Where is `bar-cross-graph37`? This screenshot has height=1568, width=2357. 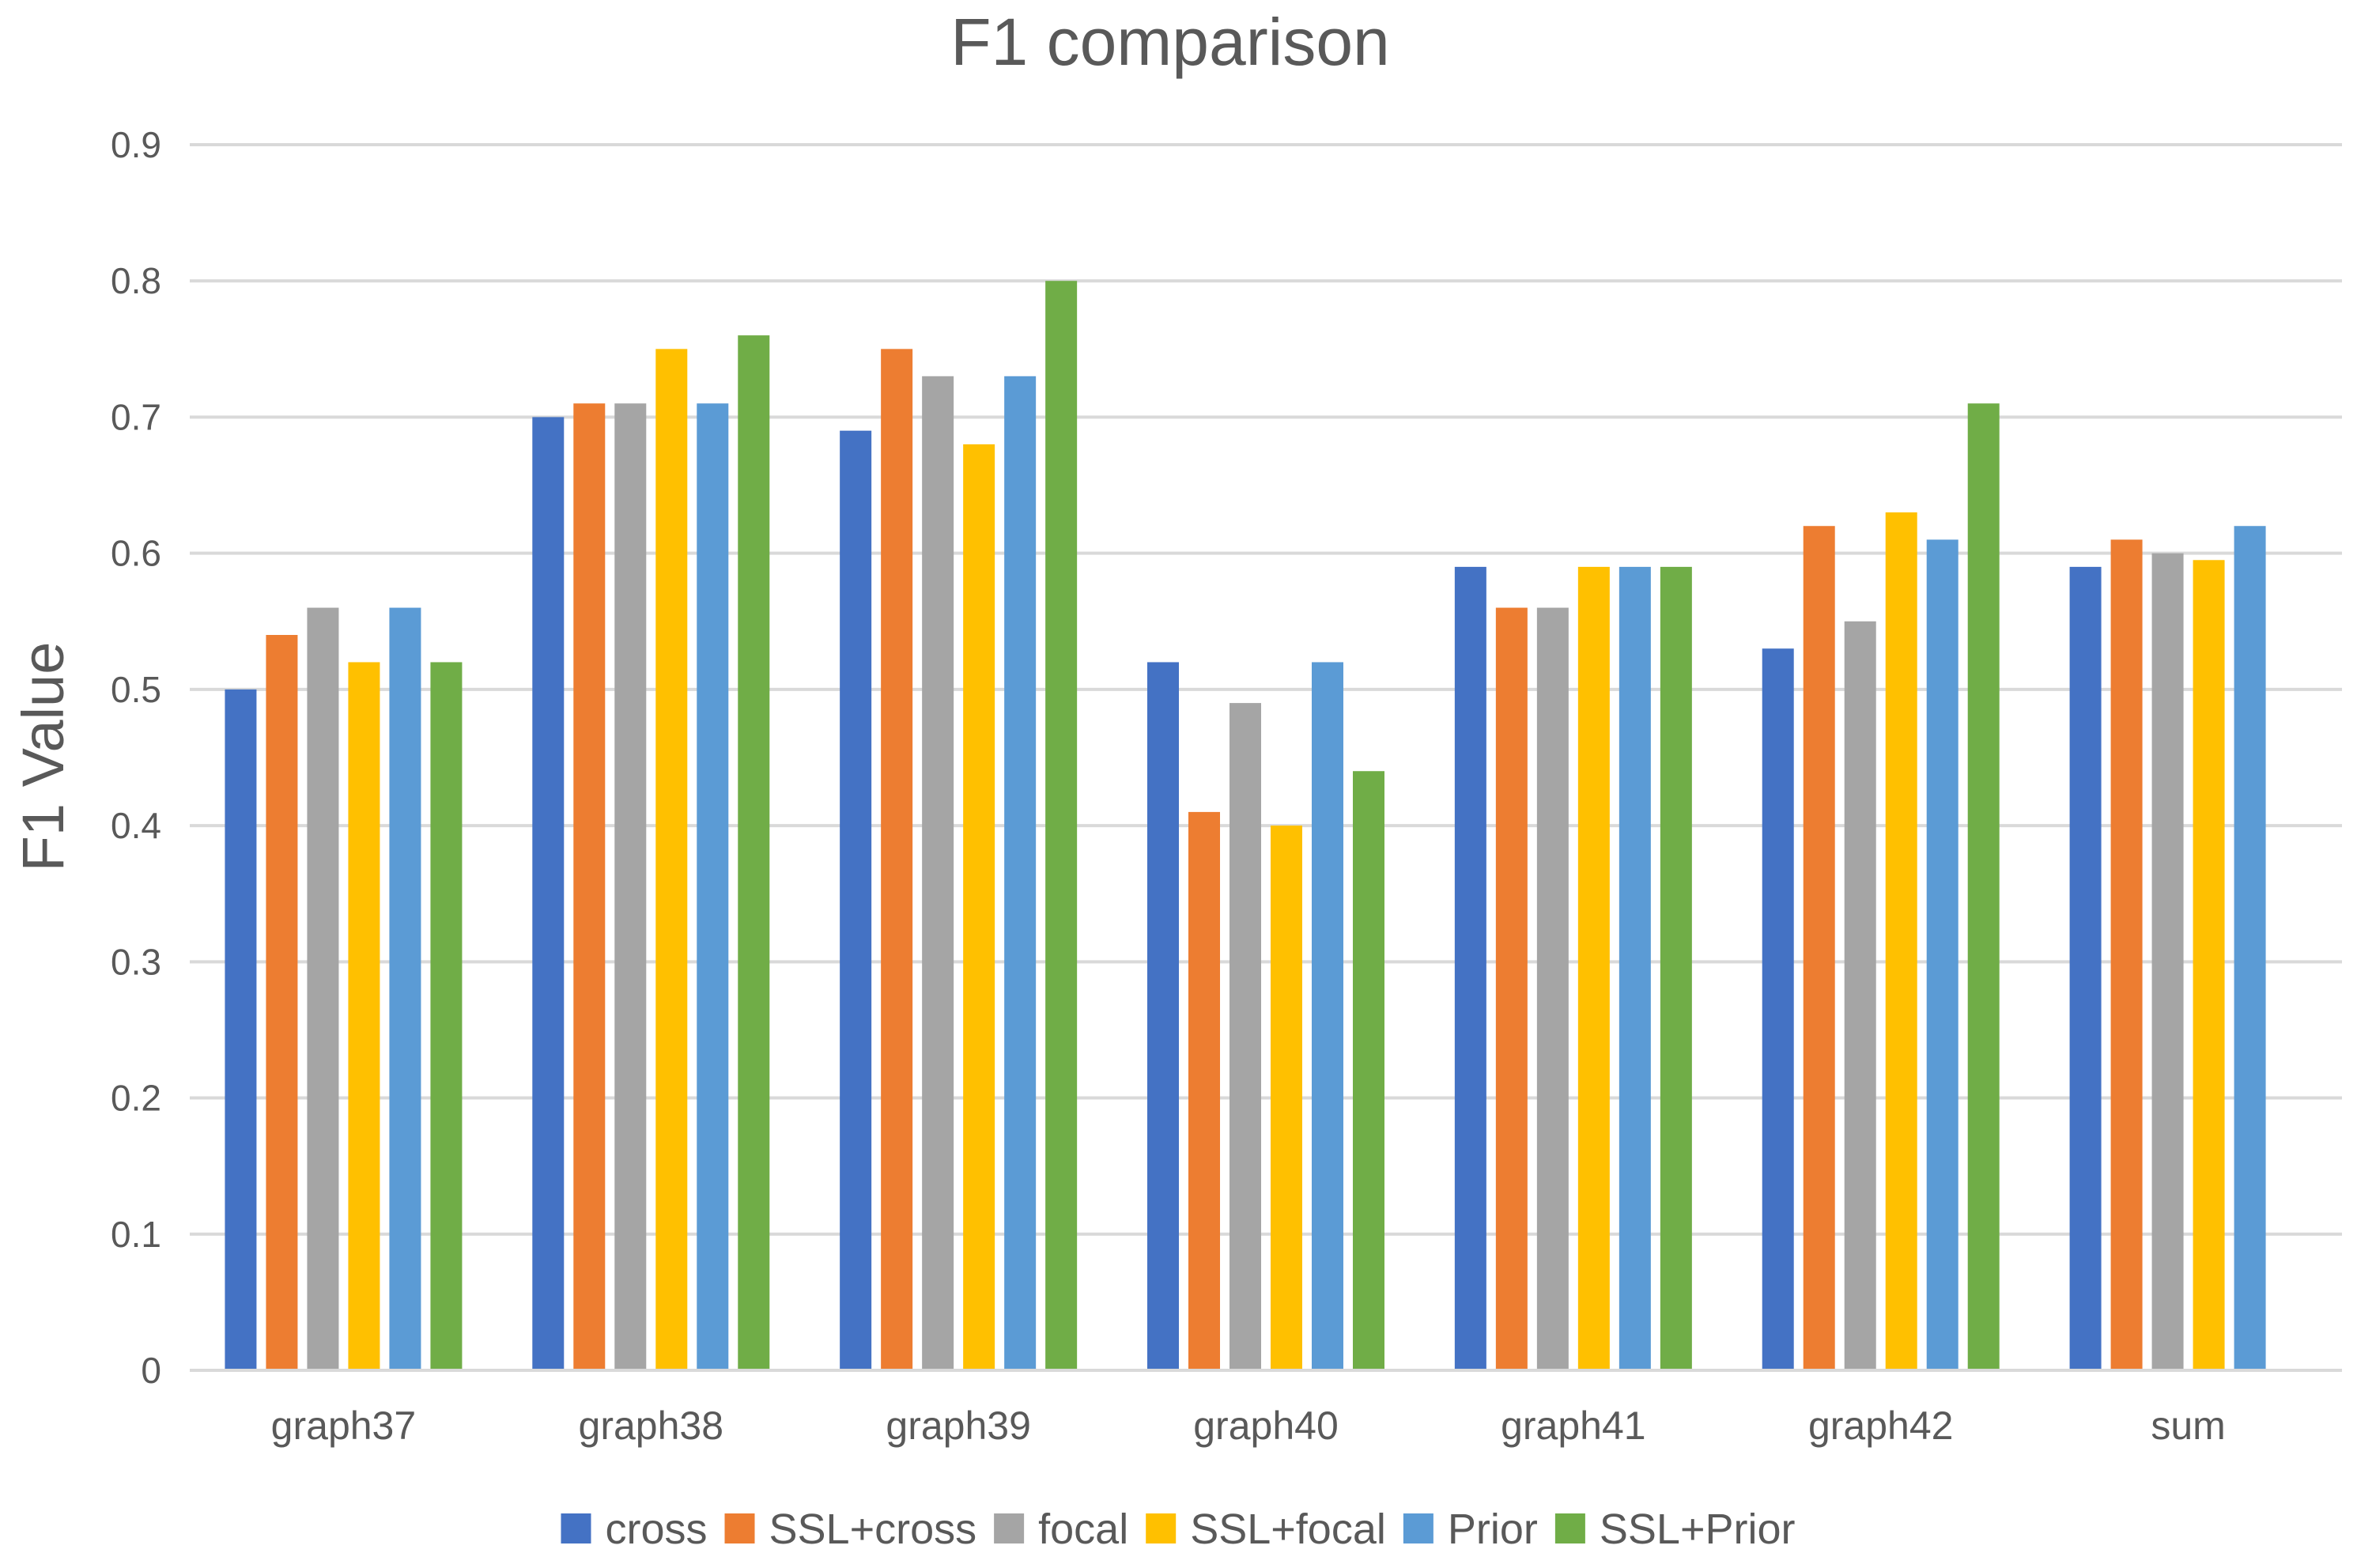
bar-cross-graph37 is located at coordinates (241, 1029).